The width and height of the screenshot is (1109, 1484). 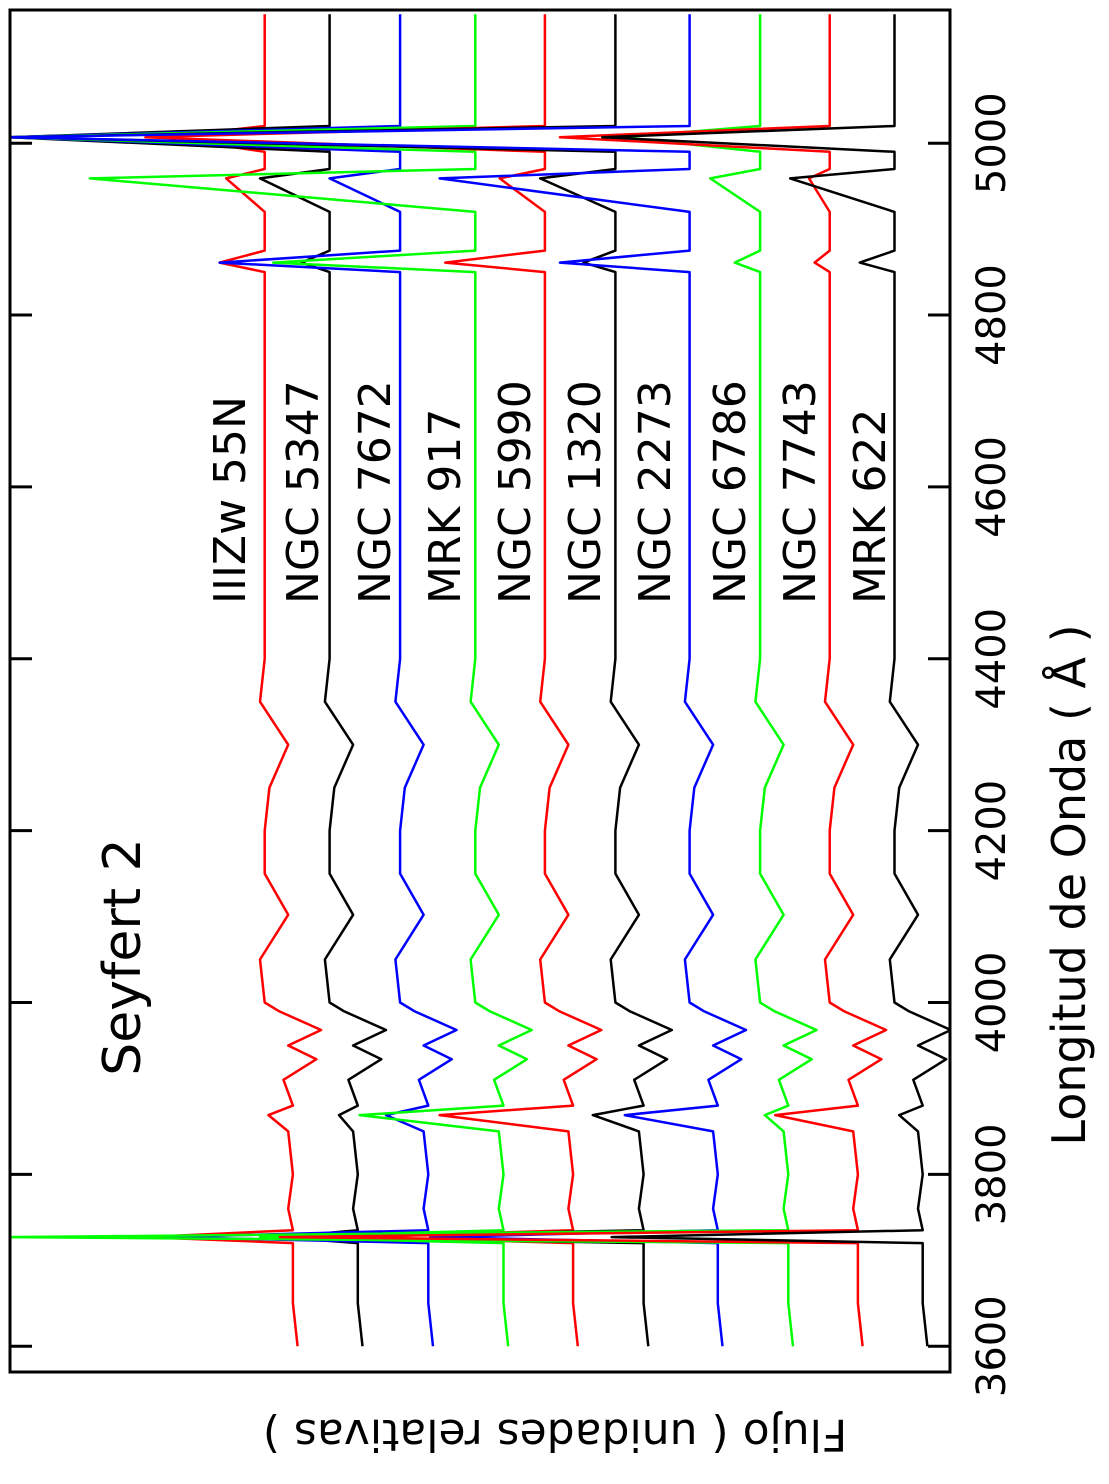 I want to click on spectrum-line, so click(x=233, y=680).